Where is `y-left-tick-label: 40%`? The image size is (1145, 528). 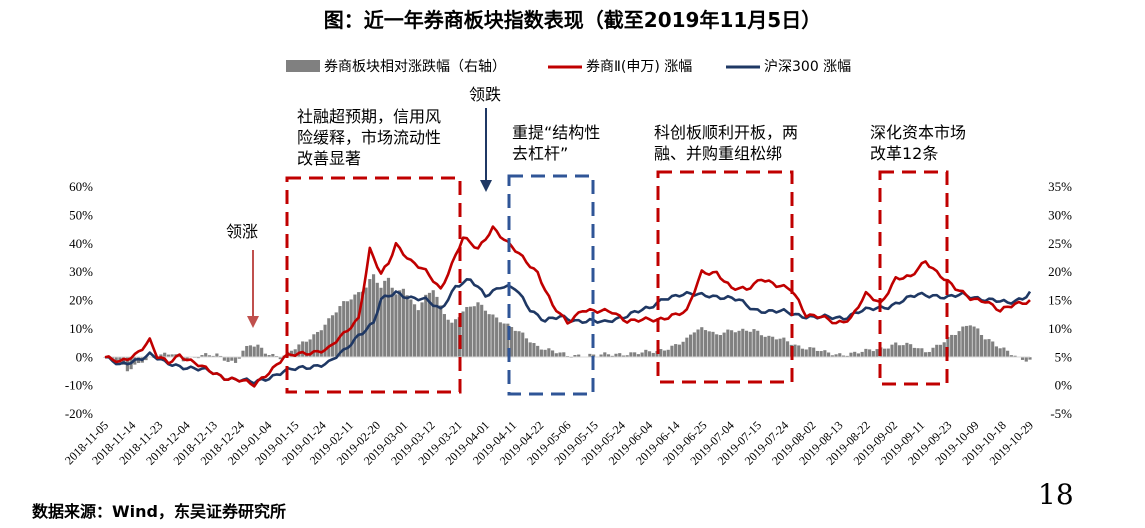 y-left-tick-label: 40% is located at coordinates (81, 243).